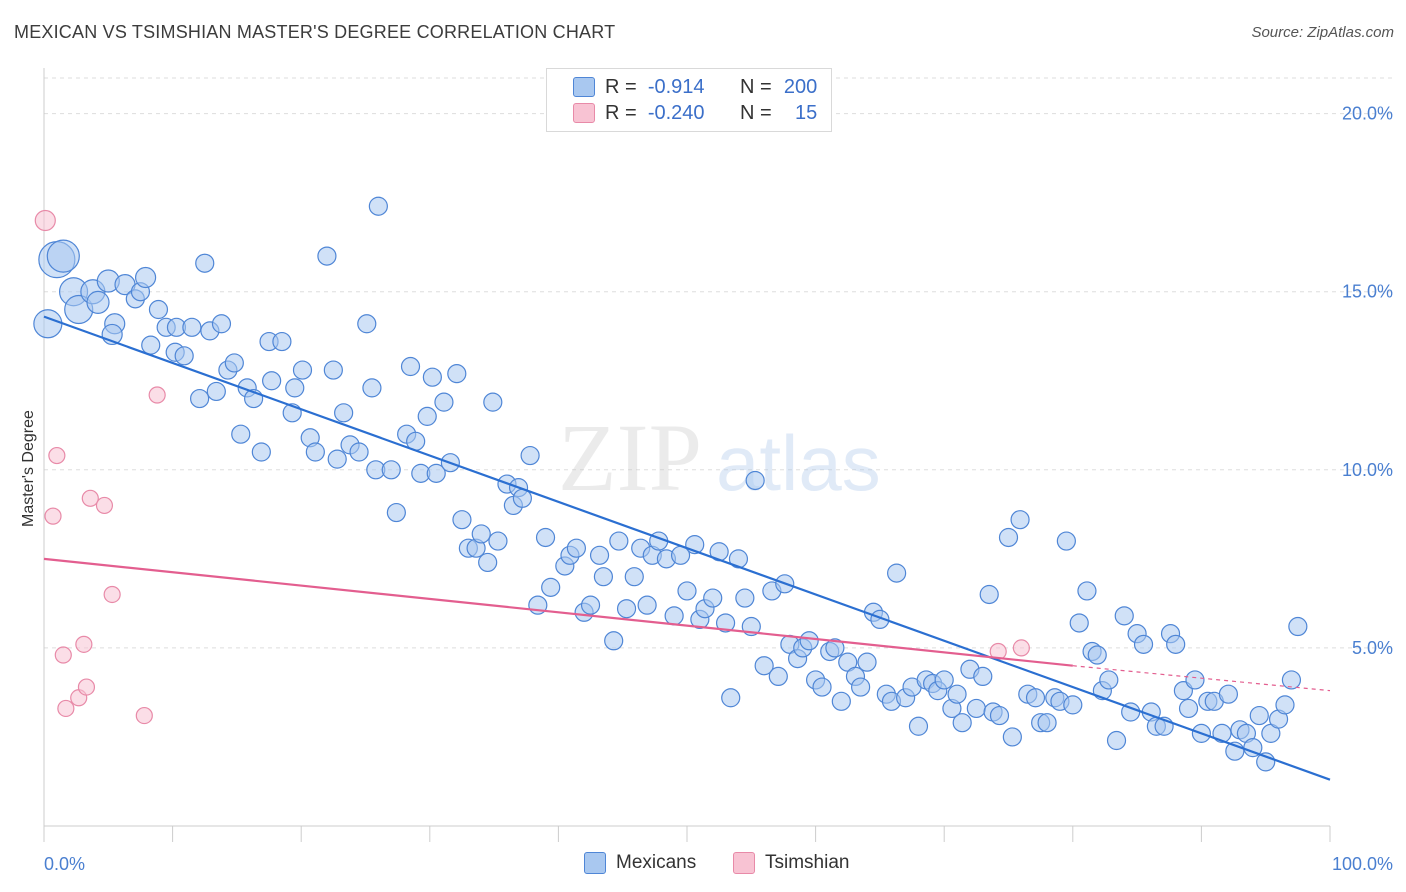 The height and width of the screenshot is (892, 1406). I want to click on watermark-zip: ZIP, so click(630, 457).